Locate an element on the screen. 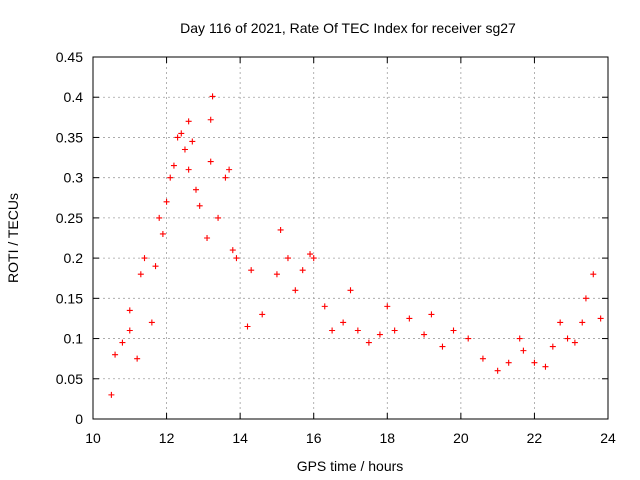 This screenshot has width=640, height=480. x-tick-label: 18 is located at coordinates (387, 438).